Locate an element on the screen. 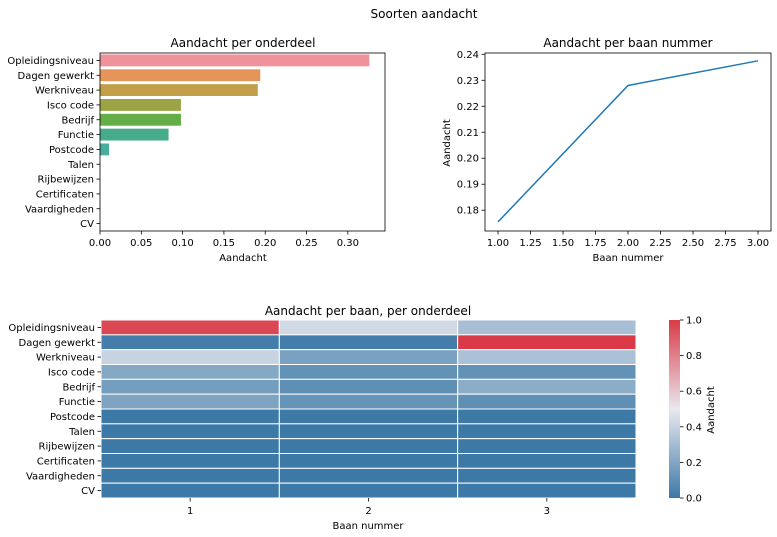  y-tick-label: 0.24 is located at coordinates (468, 55).